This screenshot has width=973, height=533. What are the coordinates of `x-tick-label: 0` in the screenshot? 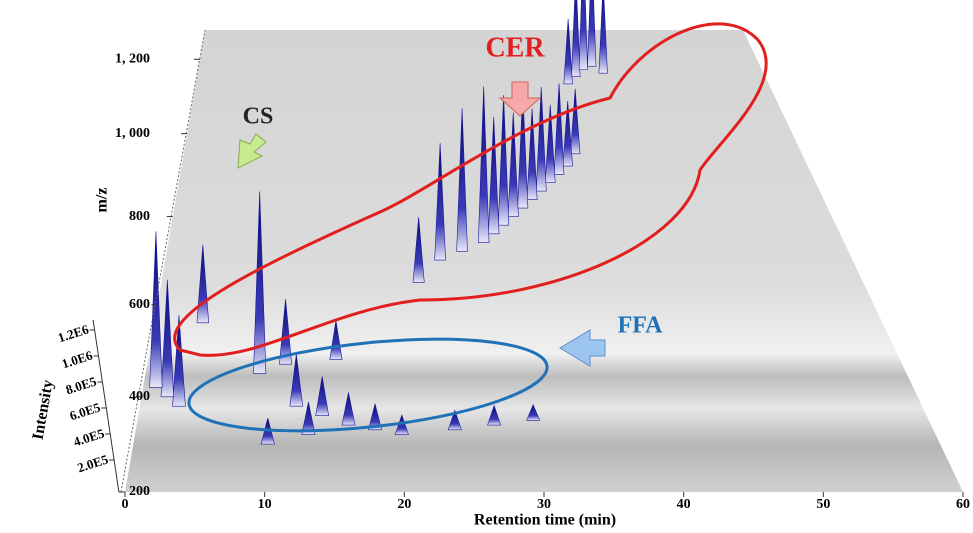 It's located at (125, 504).